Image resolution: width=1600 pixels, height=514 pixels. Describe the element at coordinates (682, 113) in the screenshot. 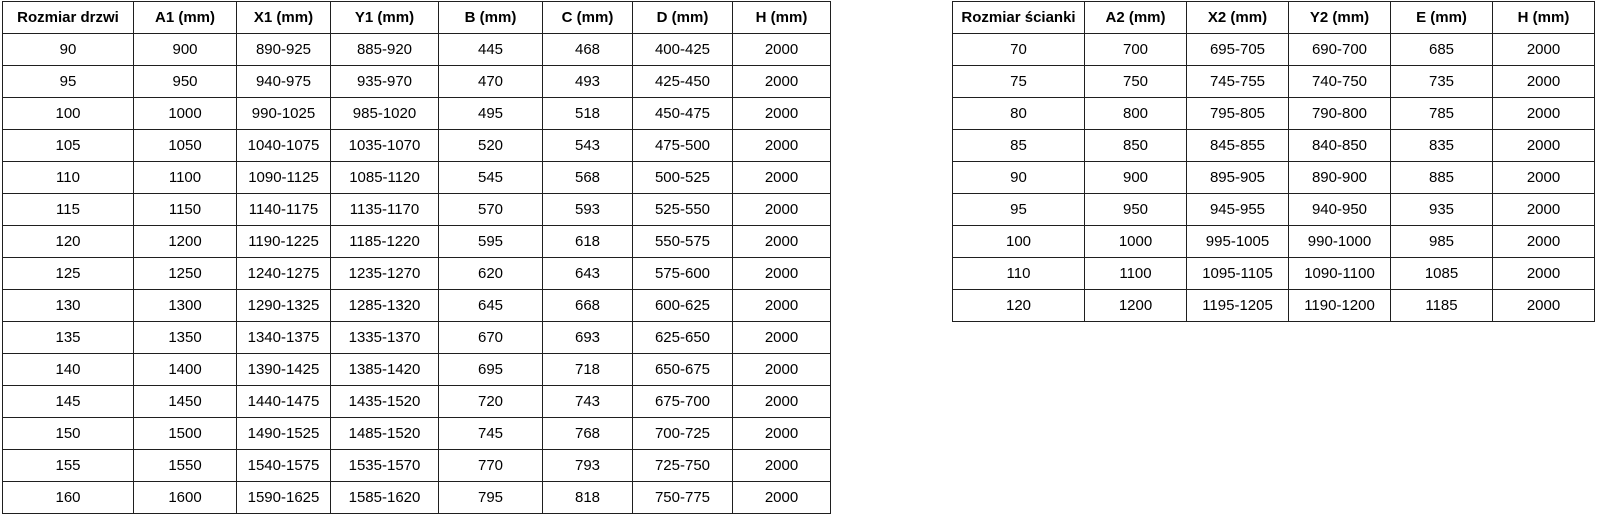

I see `table-cell: 450-475` at that location.